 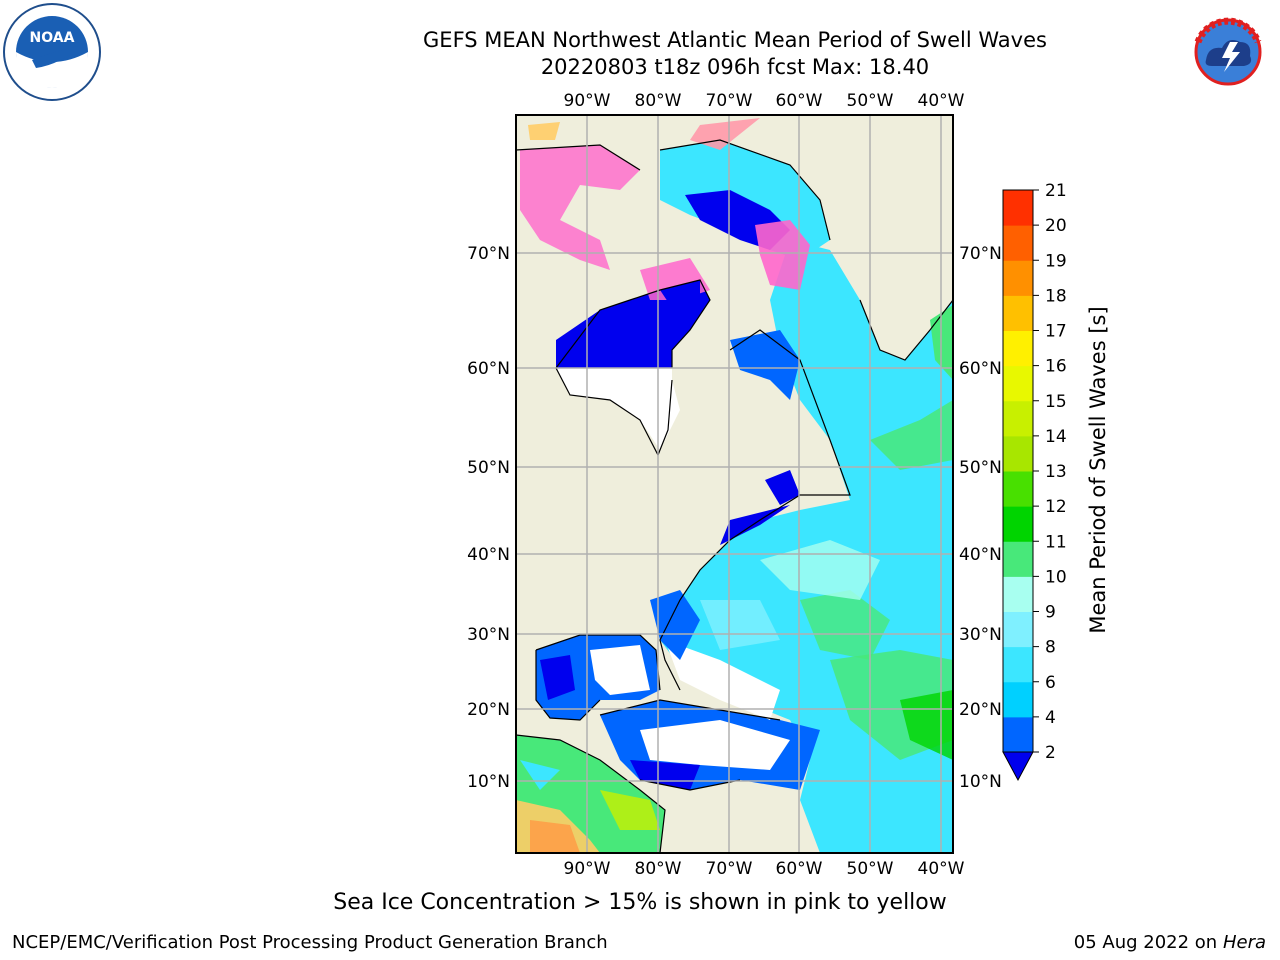 I want to click on colorbar: 2 4 6 8 9 10 11 12 13 14 15 16 17 18 19 20 21, so click(x=1034, y=481).